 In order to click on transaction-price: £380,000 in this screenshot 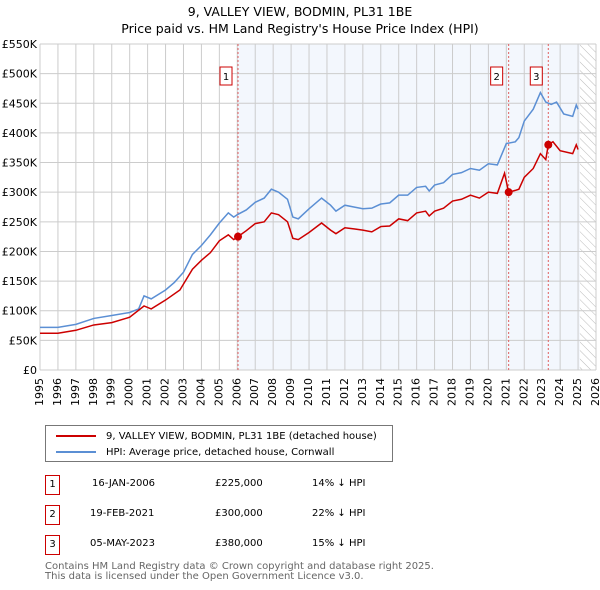, I will do `click(239, 543)`.